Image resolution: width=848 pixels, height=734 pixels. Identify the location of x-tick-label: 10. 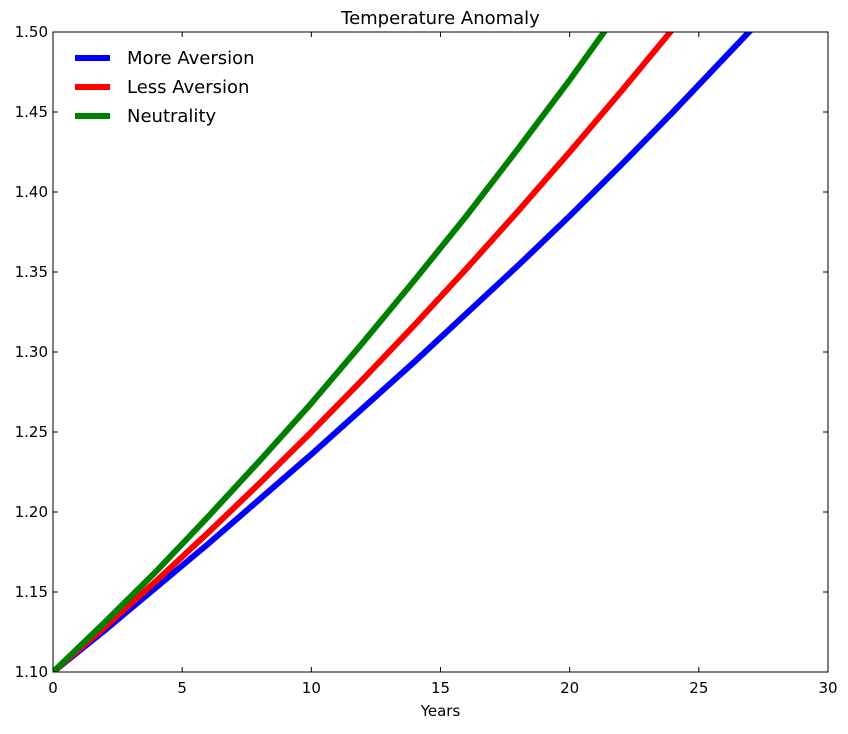
(311, 688).